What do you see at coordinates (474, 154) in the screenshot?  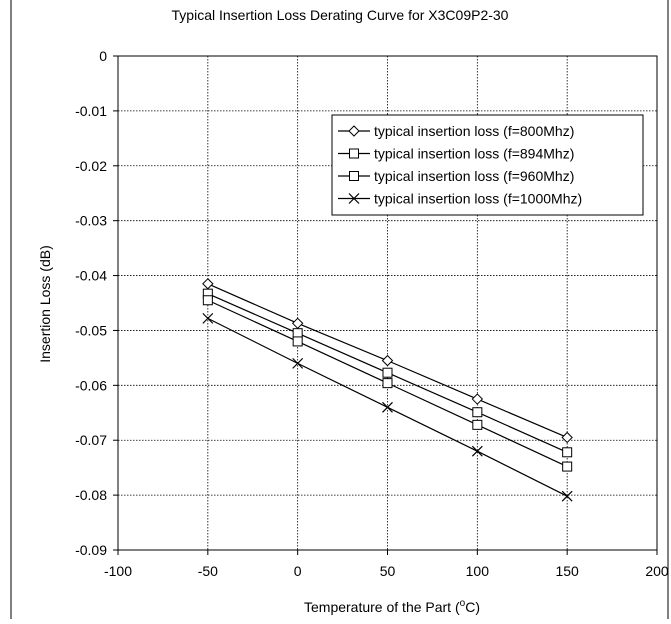 I see `legend-entry: typical insertion loss (f=894Mhz)` at bounding box center [474, 154].